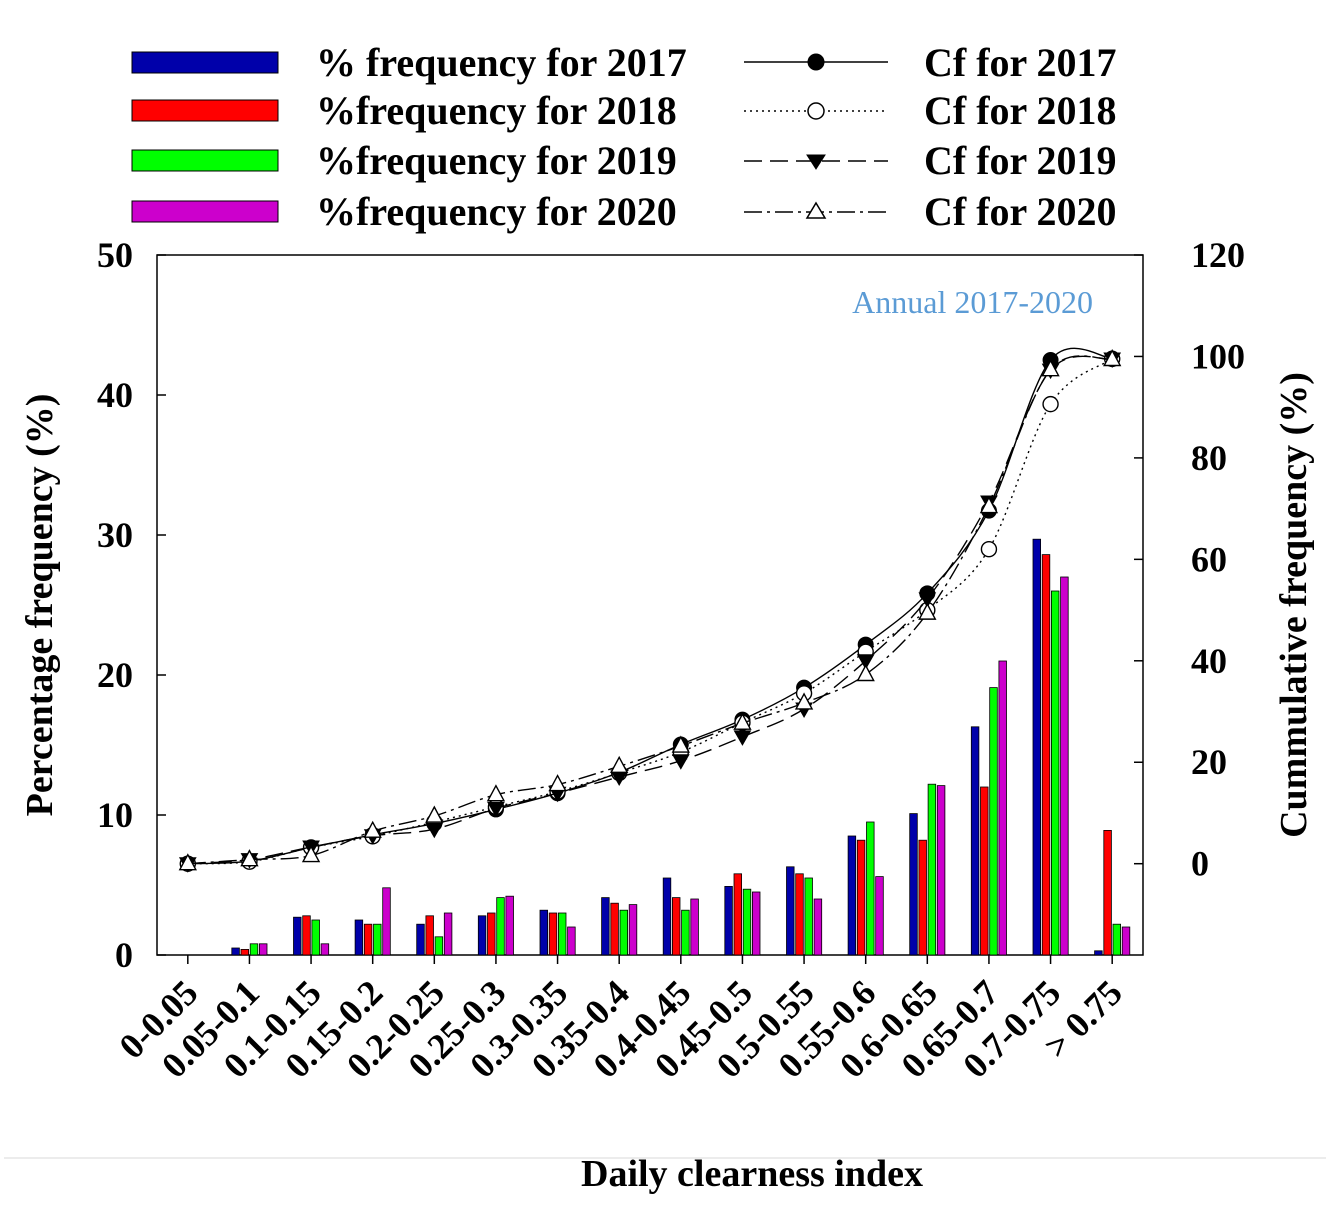  What do you see at coordinates (1107, 893) in the screenshot?
I see `bar-2018-> 0.75` at bounding box center [1107, 893].